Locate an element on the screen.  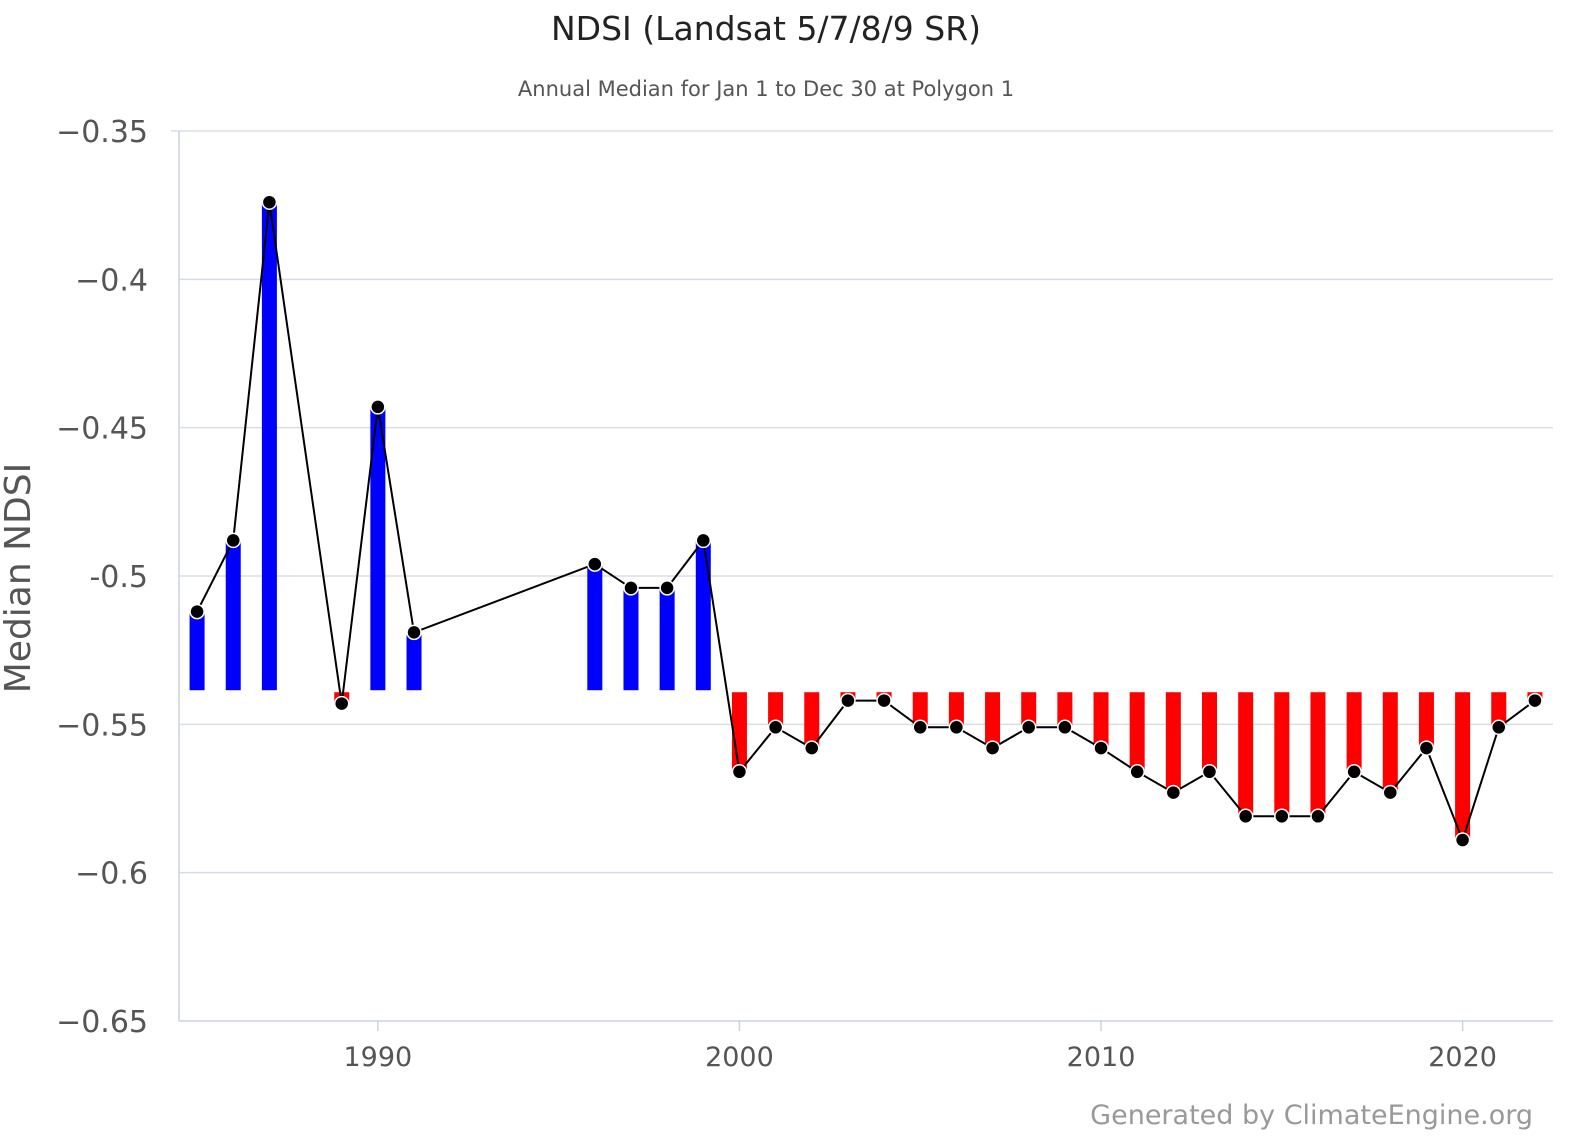
x-tick-label: 2020 is located at coordinates (1462, 1057).